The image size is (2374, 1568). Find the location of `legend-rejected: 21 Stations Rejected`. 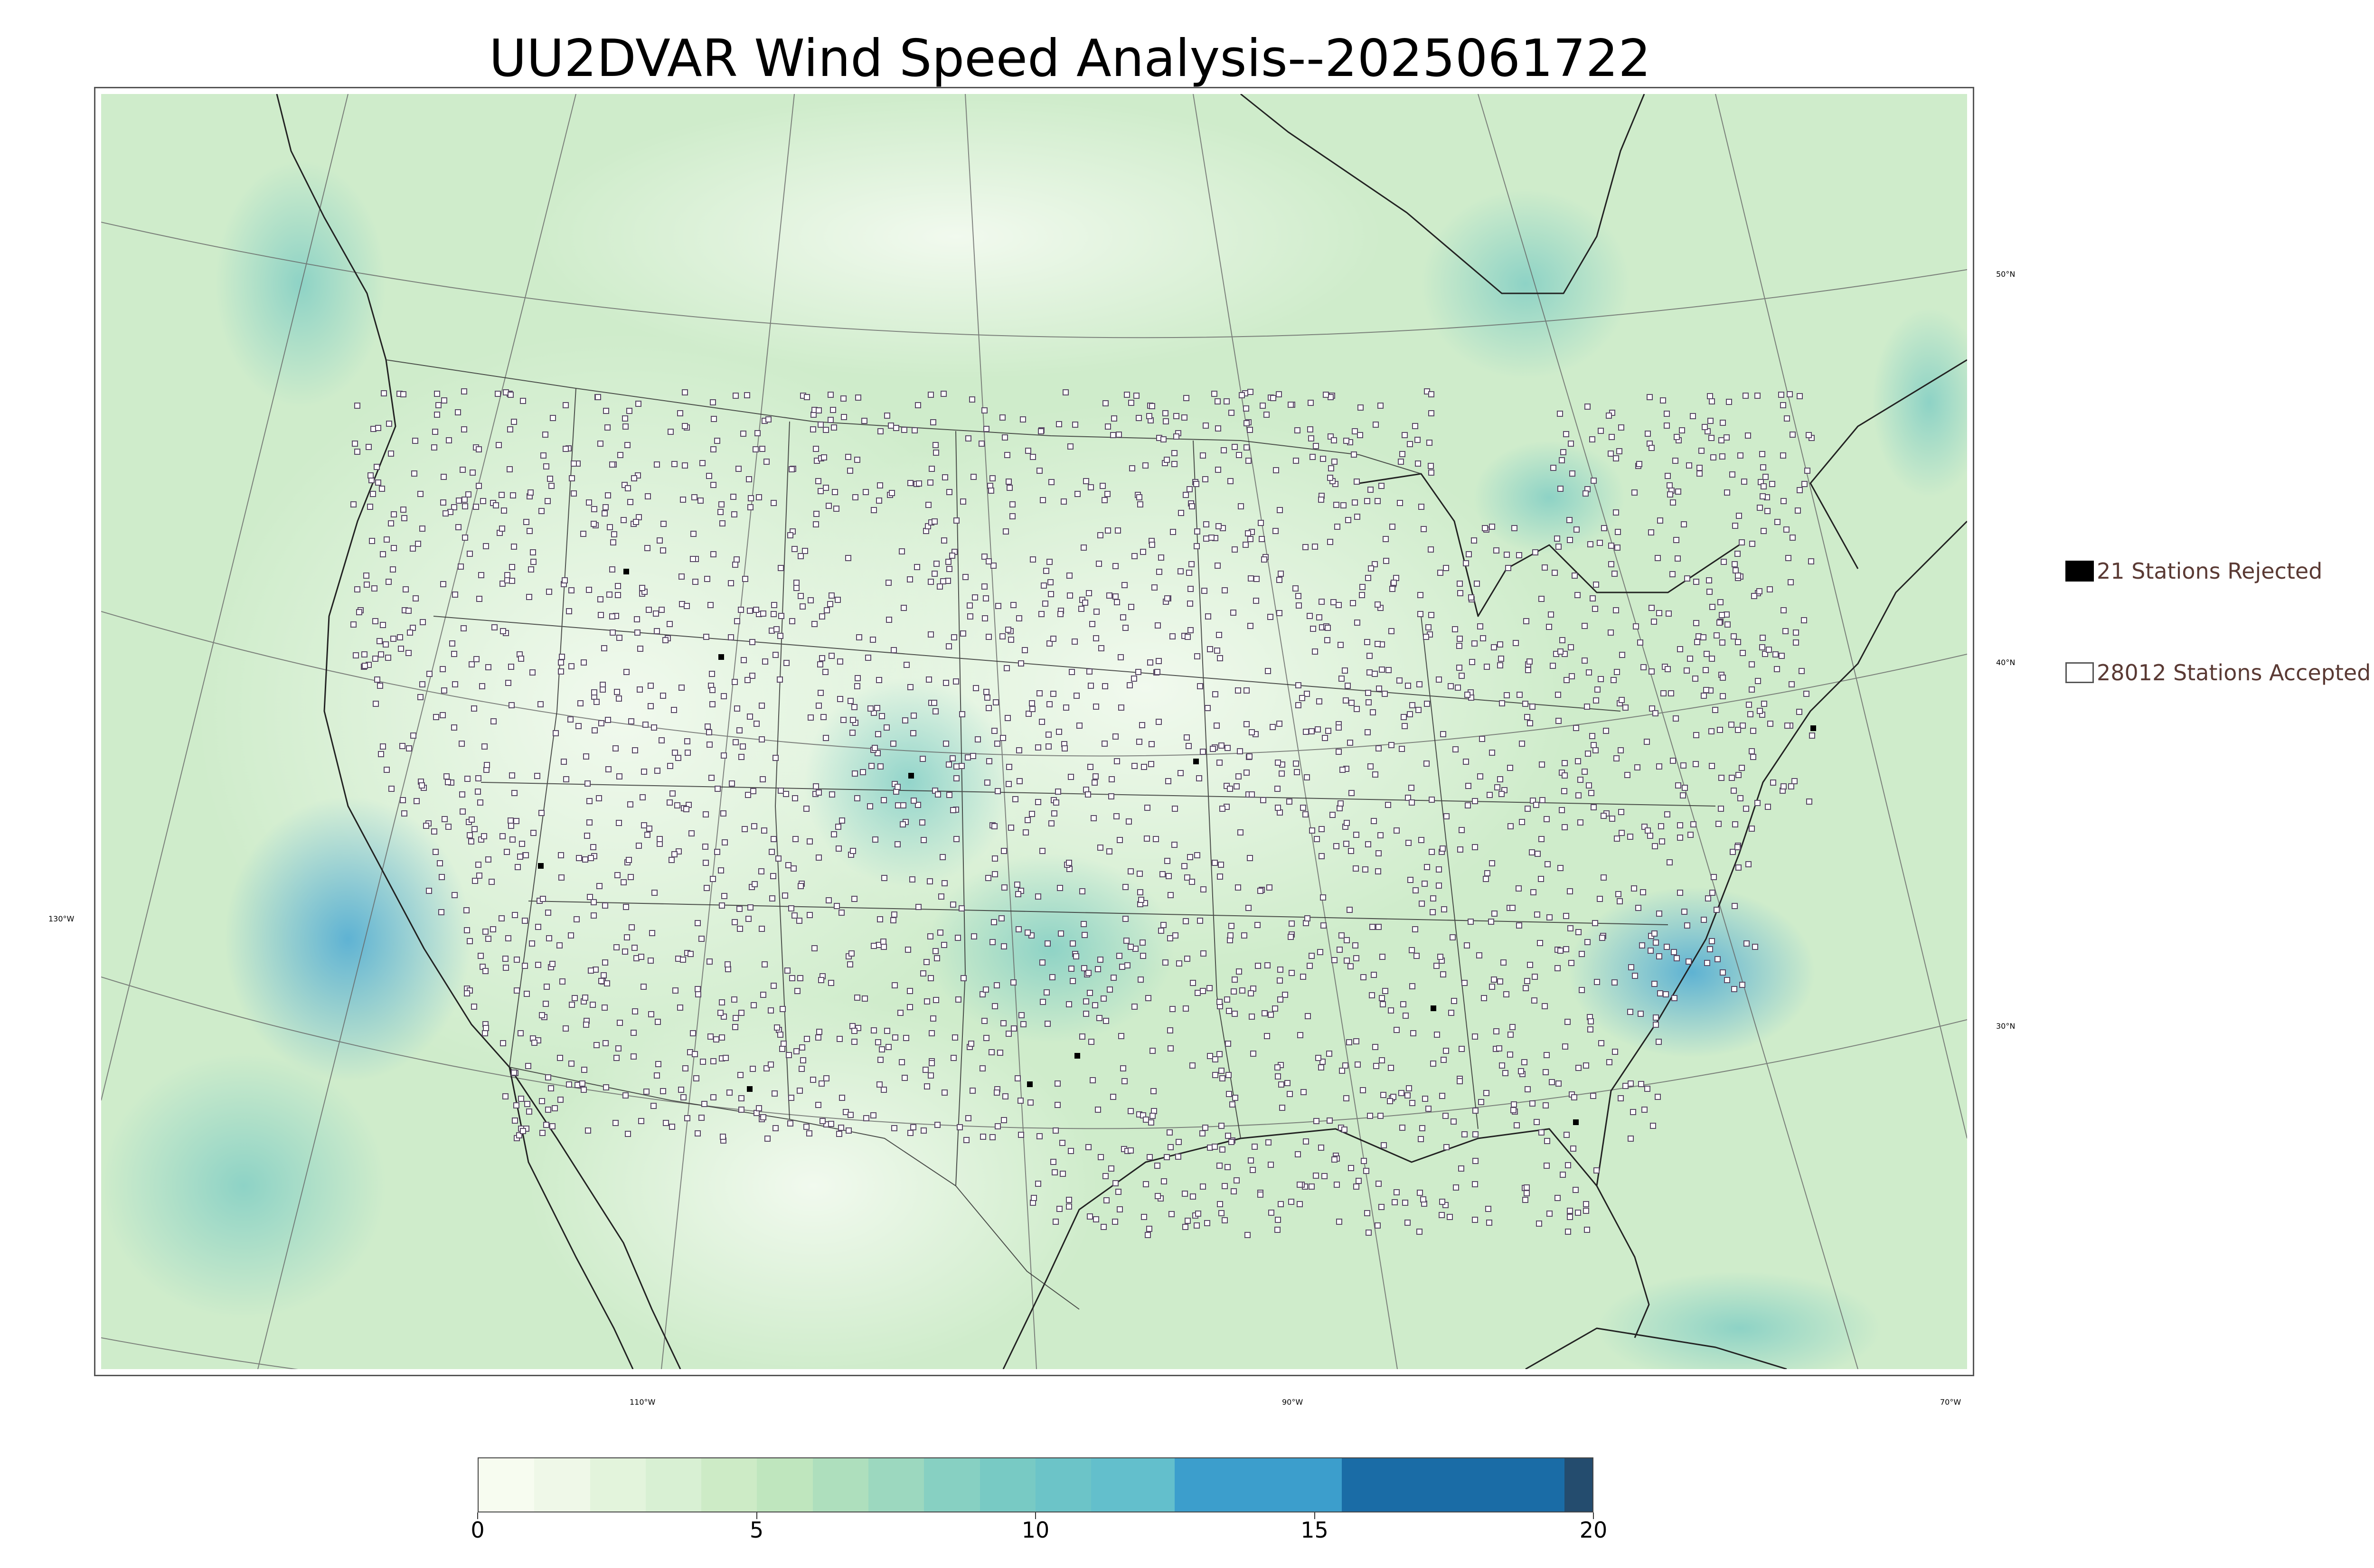

legend-rejected: 21 Stations Rejected is located at coordinates (2193, 571).